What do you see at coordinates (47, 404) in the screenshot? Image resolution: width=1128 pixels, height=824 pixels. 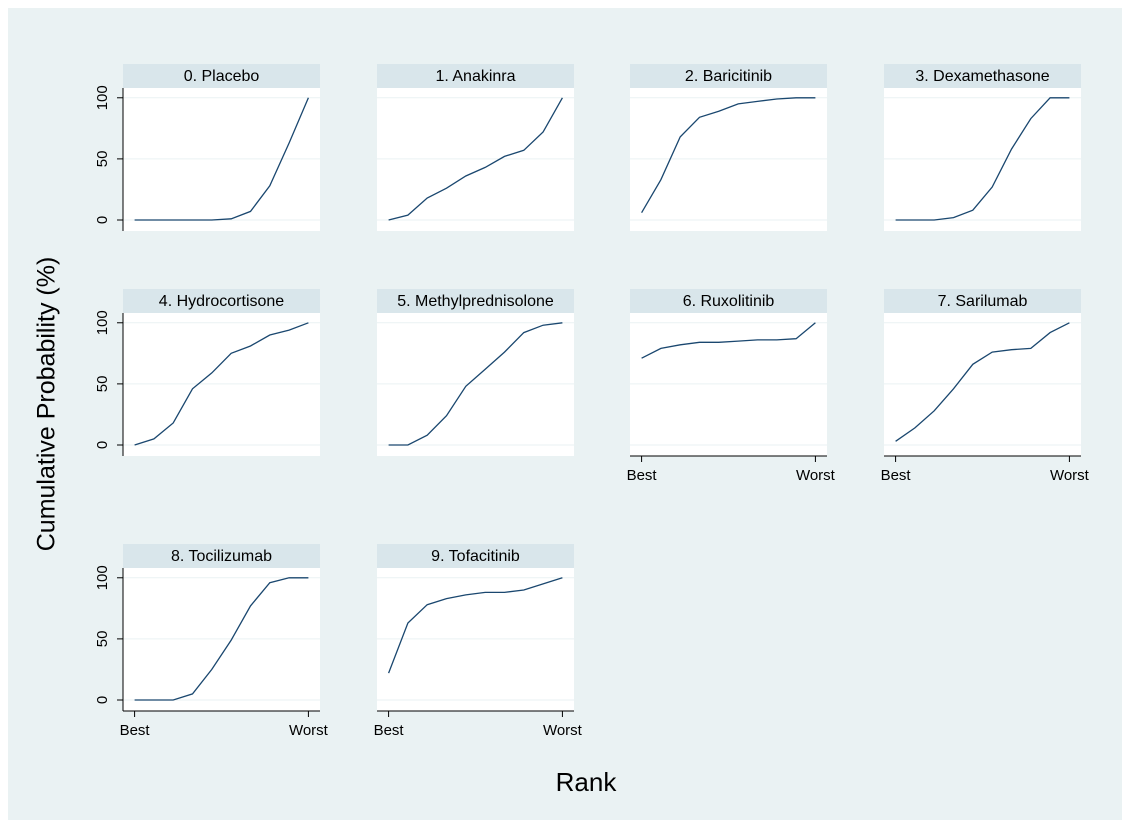 I see `y-axis-title: Cumulative Probability (%)` at bounding box center [47, 404].